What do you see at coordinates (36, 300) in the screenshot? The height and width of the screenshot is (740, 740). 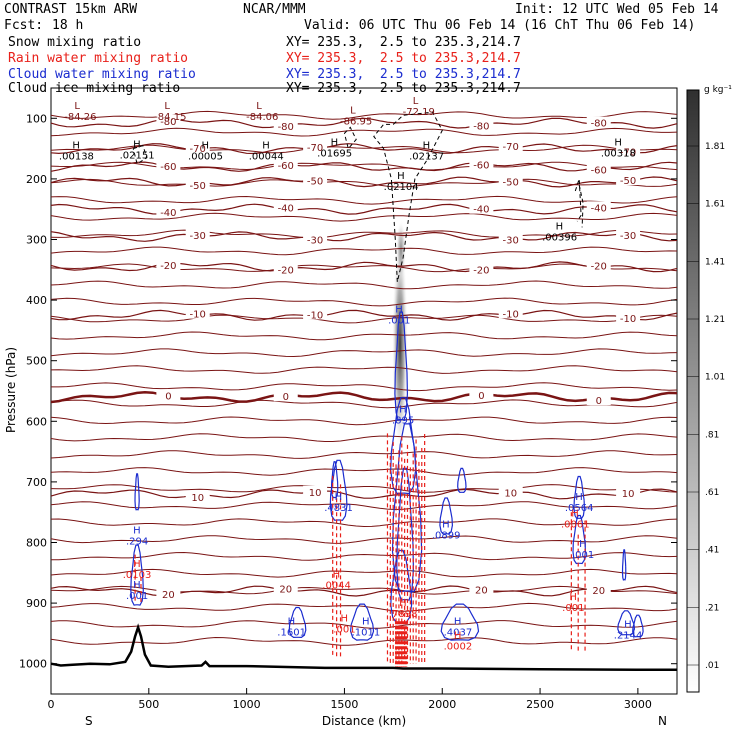 I see `y-tick-label: 400` at bounding box center [36, 300].